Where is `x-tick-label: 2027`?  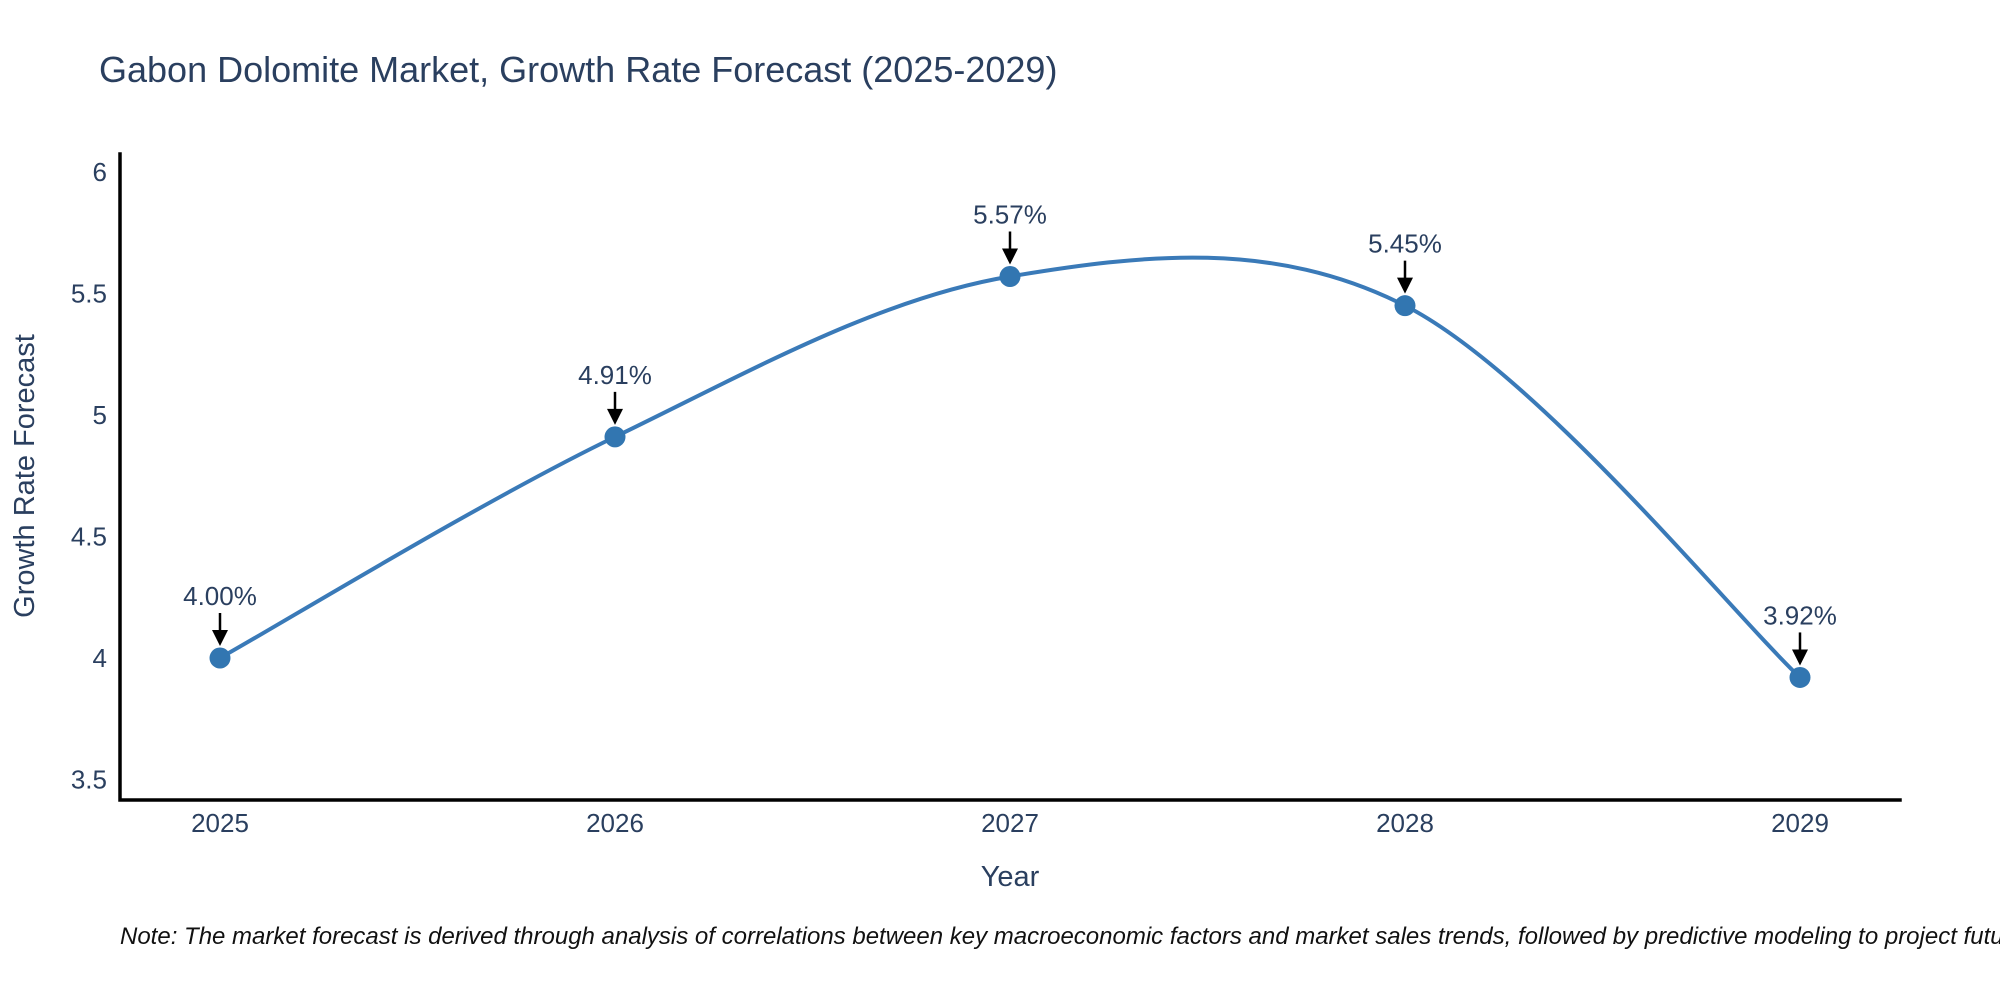
x-tick-label: 2027 is located at coordinates (1010, 823).